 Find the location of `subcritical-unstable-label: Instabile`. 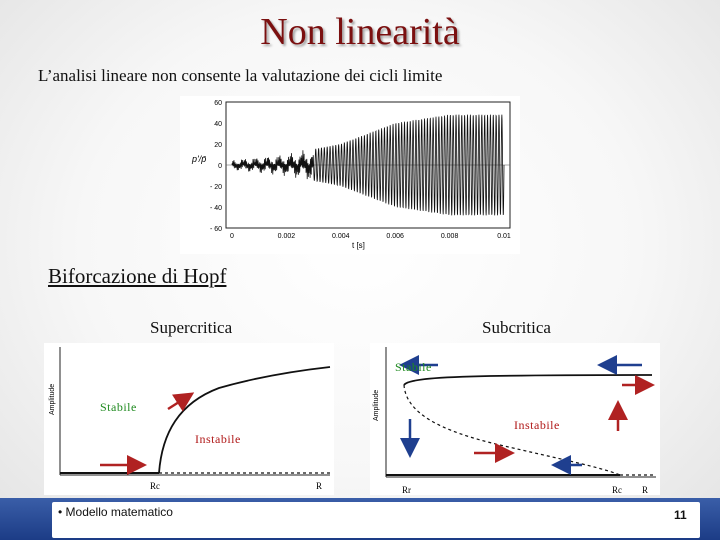

subcritical-unstable-label: Instabile is located at coordinates (537, 425).